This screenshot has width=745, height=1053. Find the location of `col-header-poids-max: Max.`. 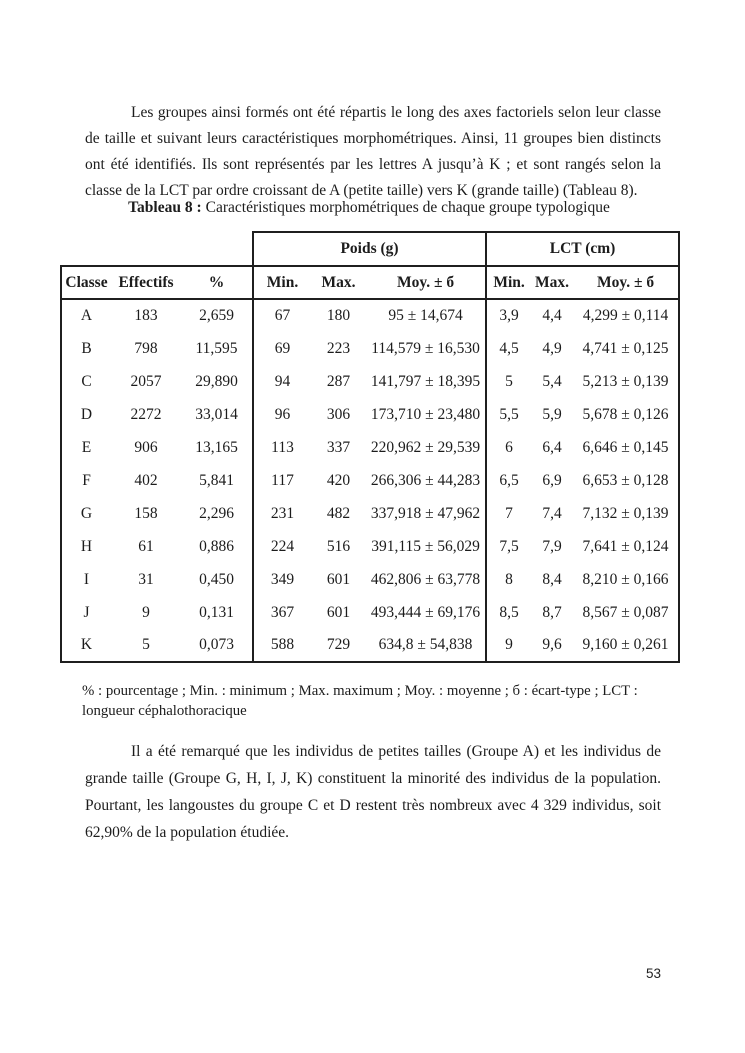

col-header-poids-max: Max. is located at coordinates (339, 282).